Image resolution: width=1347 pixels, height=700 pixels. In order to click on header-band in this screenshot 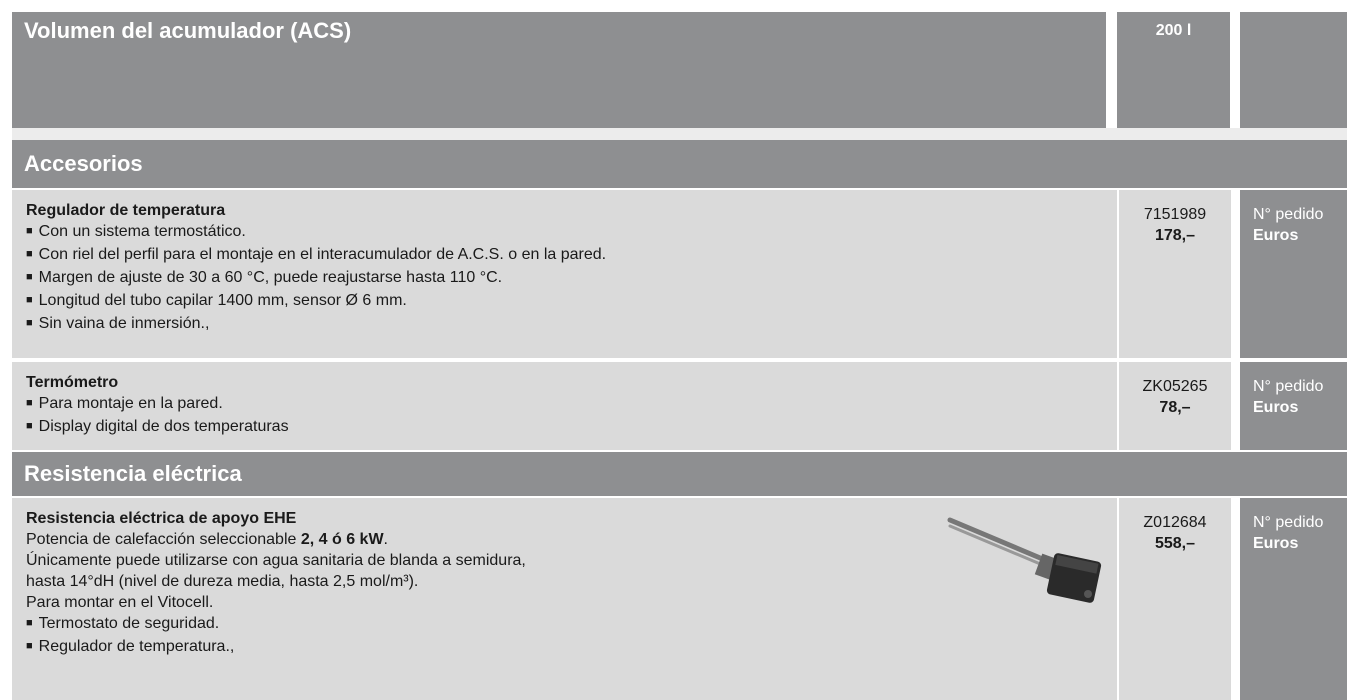, I will do `click(559, 70)`.